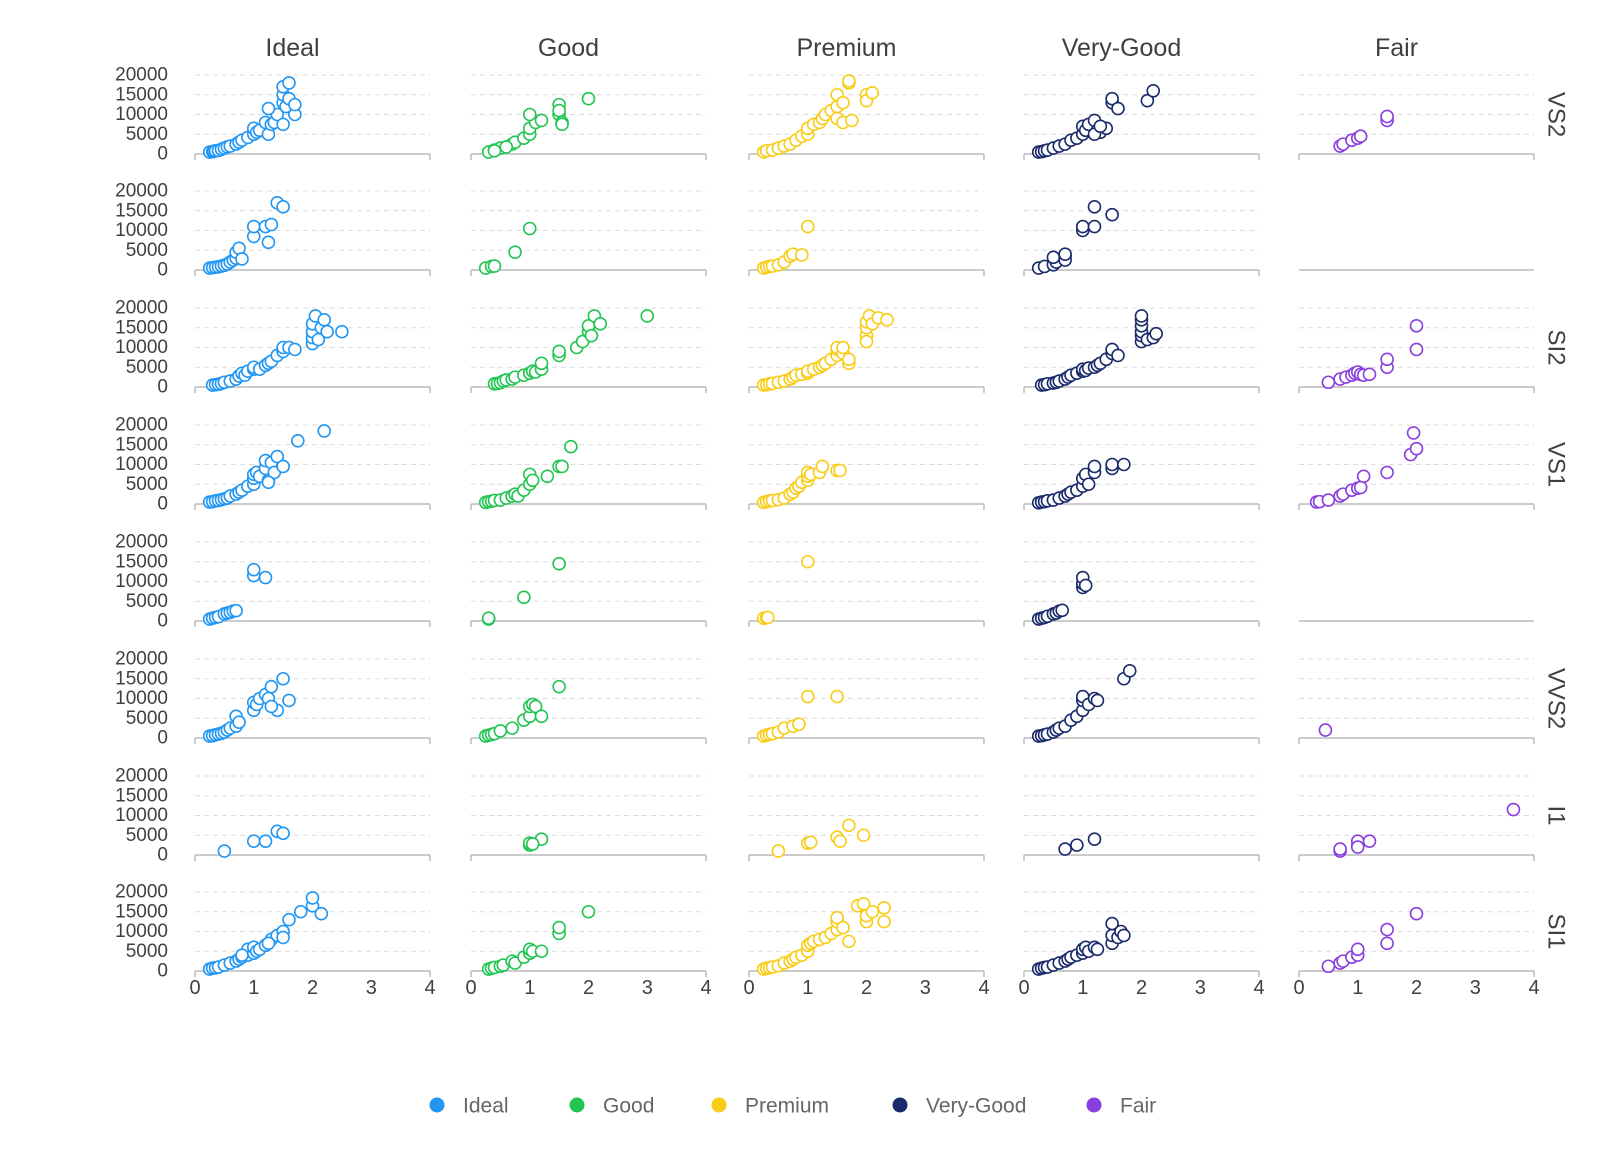 The height and width of the screenshot is (1161, 1600). Describe the element at coordinates (976, 1106) in the screenshot. I see `legend-label-very-good: Very-Good` at that location.